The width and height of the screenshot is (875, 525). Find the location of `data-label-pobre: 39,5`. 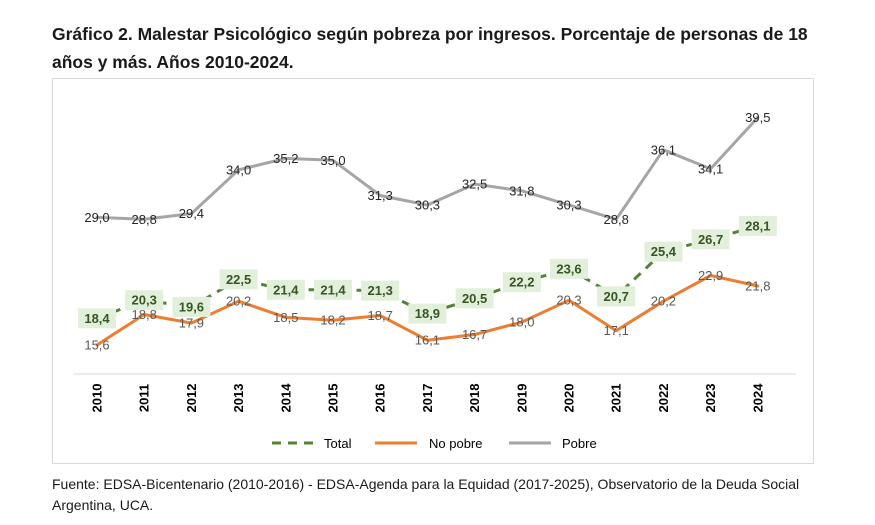

data-label-pobre: 39,5 is located at coordinates (757, 117).